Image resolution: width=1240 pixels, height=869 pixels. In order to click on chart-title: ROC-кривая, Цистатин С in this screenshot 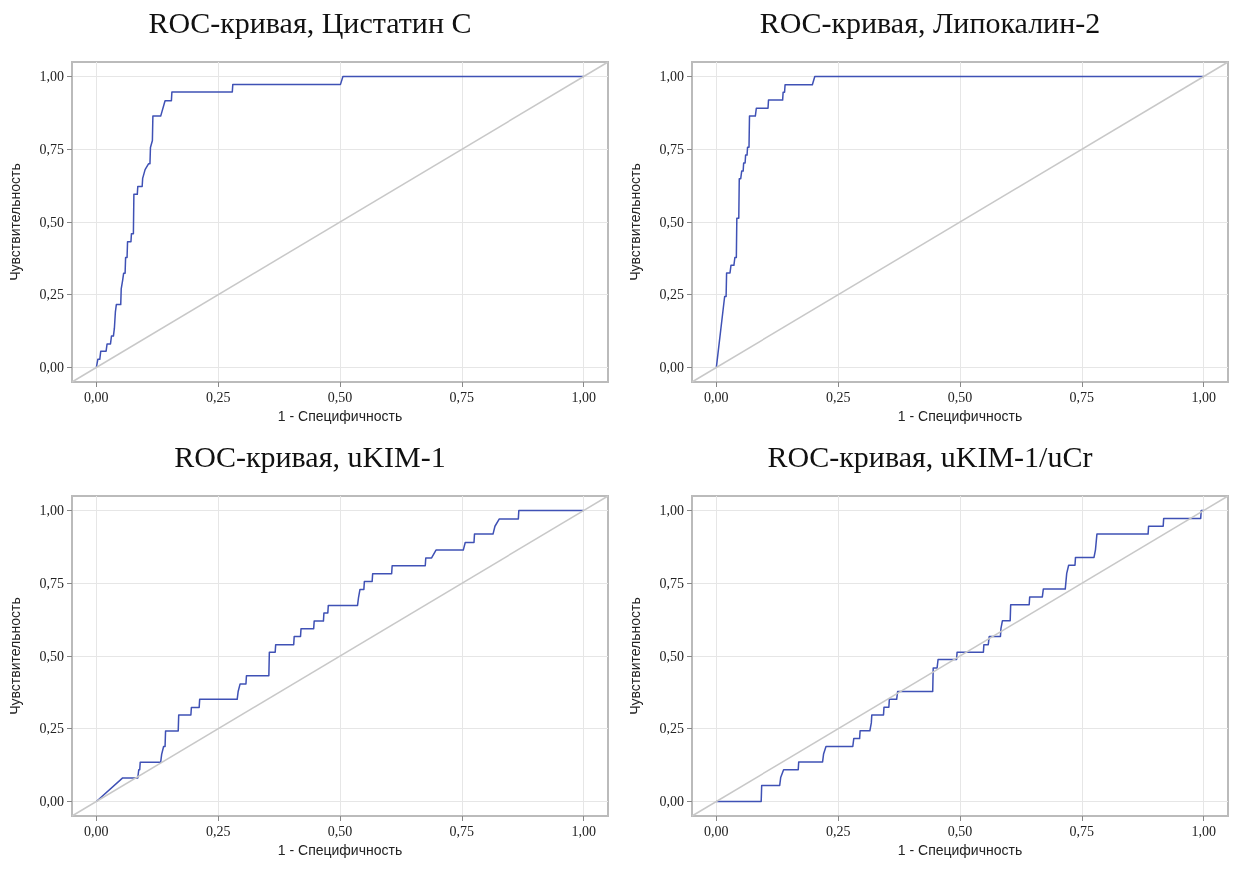, I will do `click(310, 22)`.